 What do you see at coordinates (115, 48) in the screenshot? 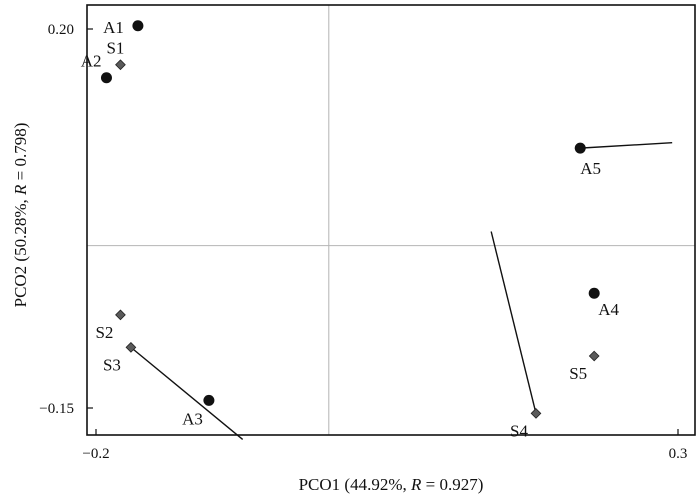
I see `point-label-s1: S1` at bounding box center [115, 48].